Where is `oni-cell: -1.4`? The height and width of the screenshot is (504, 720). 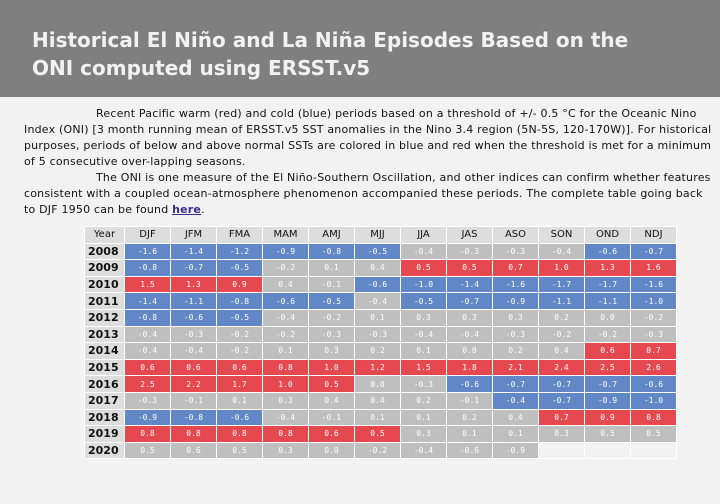 oni-cell: -1.4 is located at coordinates (147, 301).